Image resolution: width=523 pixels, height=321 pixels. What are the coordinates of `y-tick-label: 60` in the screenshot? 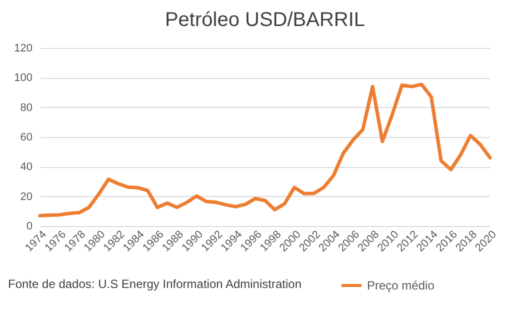 It's located at (26, 138).